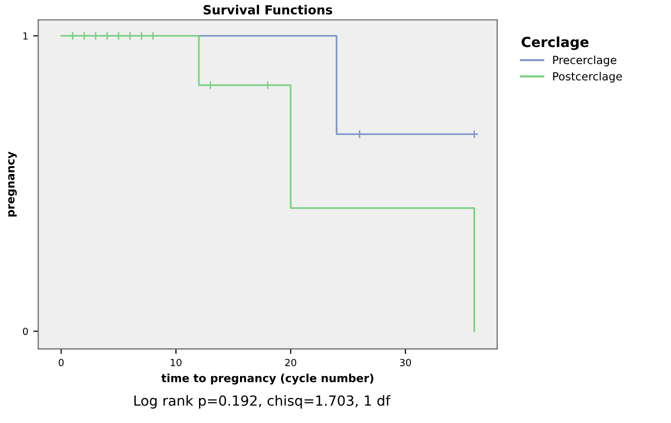 The width and height of the screenshot is (671, 423). Describe the element at coordinates (268, 9) in the screenshot. I see `chart-title: Survival Functions` at that location.